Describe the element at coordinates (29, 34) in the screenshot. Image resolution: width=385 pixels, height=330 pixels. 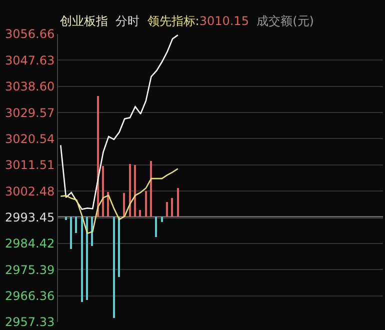
I see `y-tick-label: 3056.66` at that location.